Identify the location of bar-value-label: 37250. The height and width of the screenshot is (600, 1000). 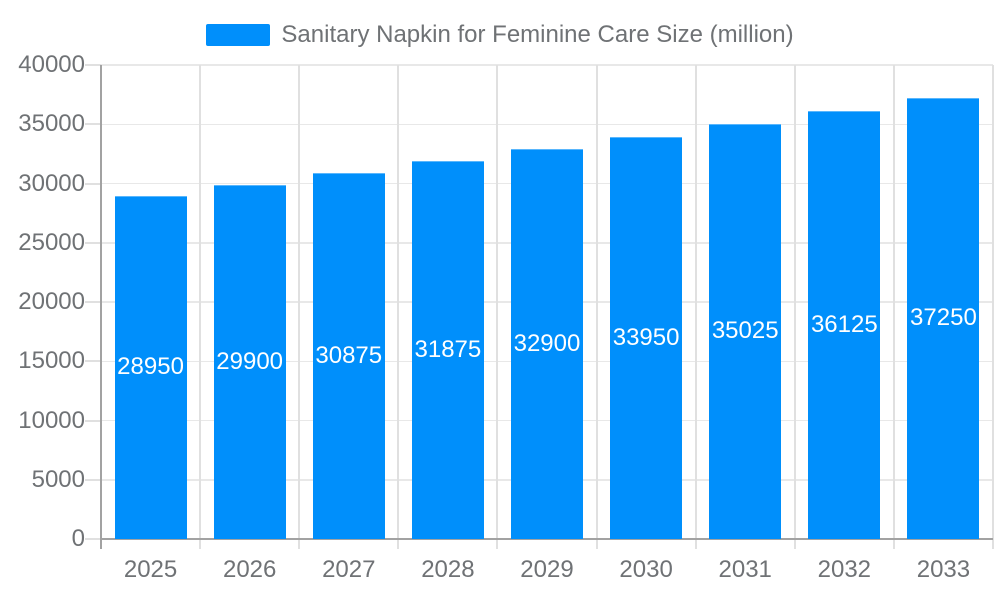
(943, 318).